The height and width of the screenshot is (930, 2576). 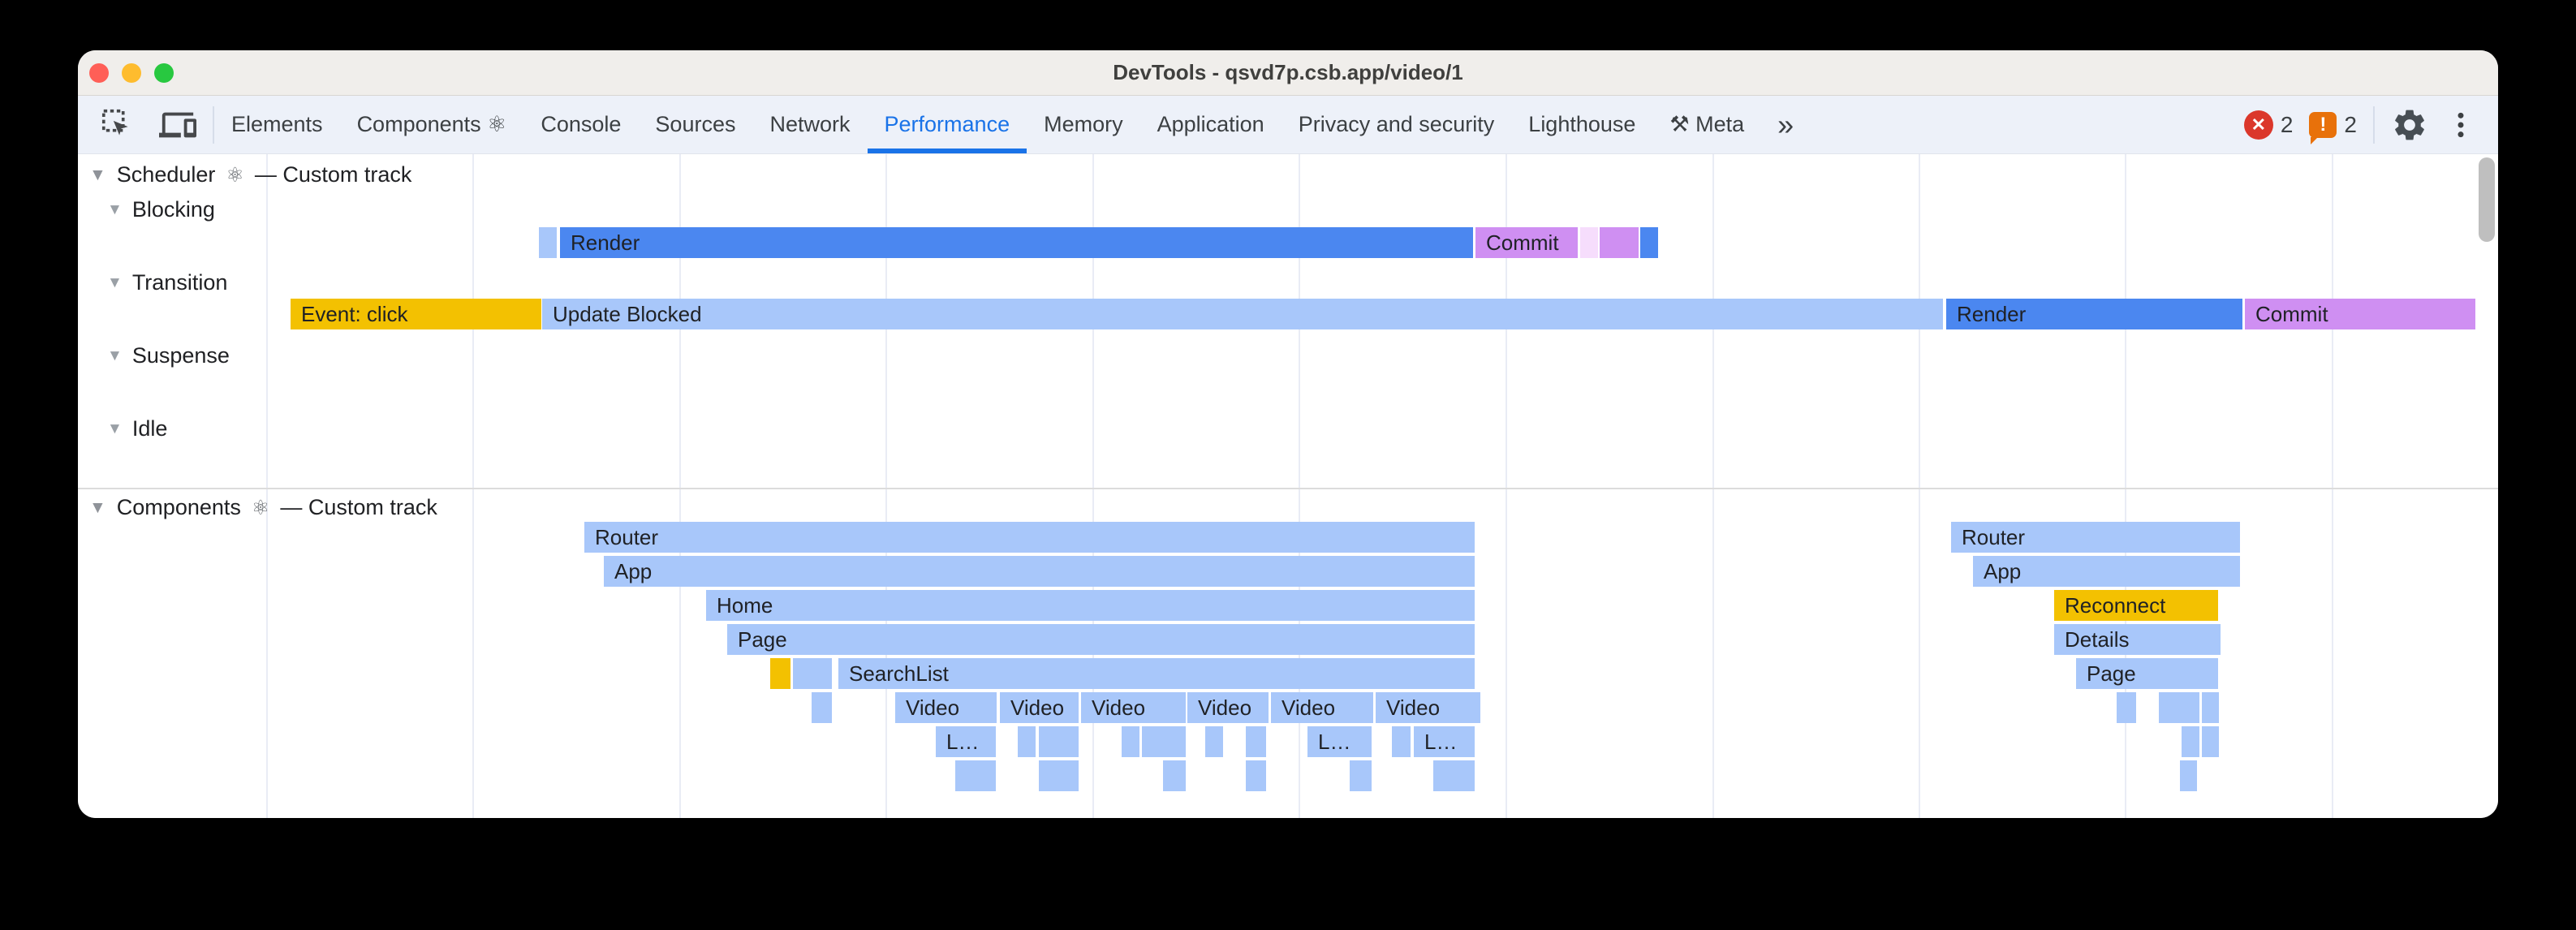 What do you see at coordinates (2461, 125) in the screenshot?
I see `kebab-menu-icon` at bounding box center [2461, 125].